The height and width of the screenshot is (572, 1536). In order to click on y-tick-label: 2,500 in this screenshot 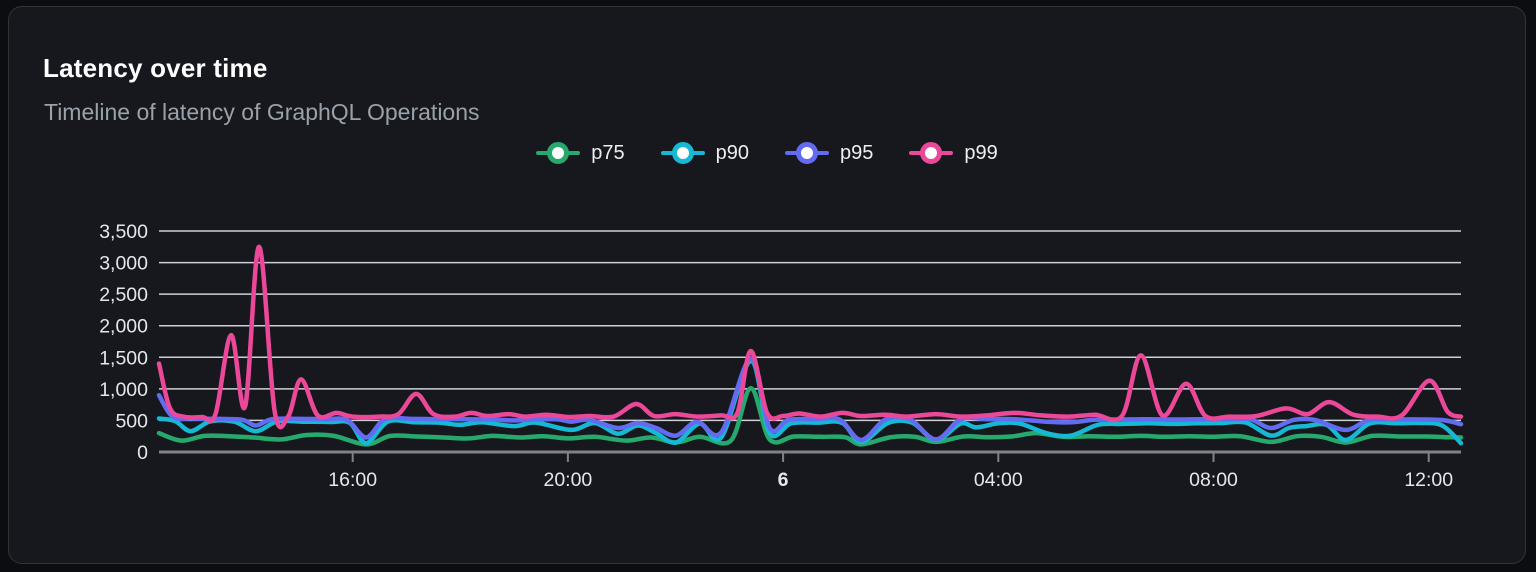, I will do `click(123, 295)`.